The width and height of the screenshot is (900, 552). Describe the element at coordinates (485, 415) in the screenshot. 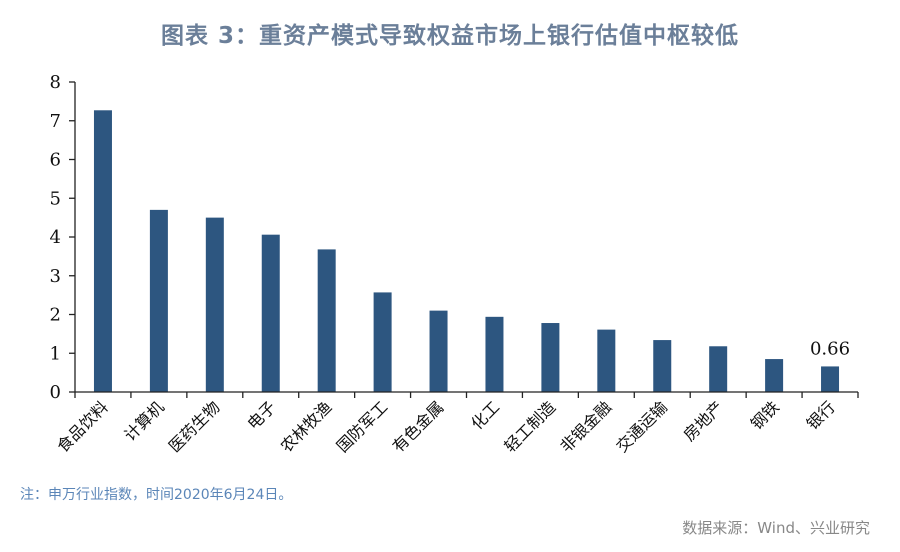

I see `x-category-label: 化工` at that location.